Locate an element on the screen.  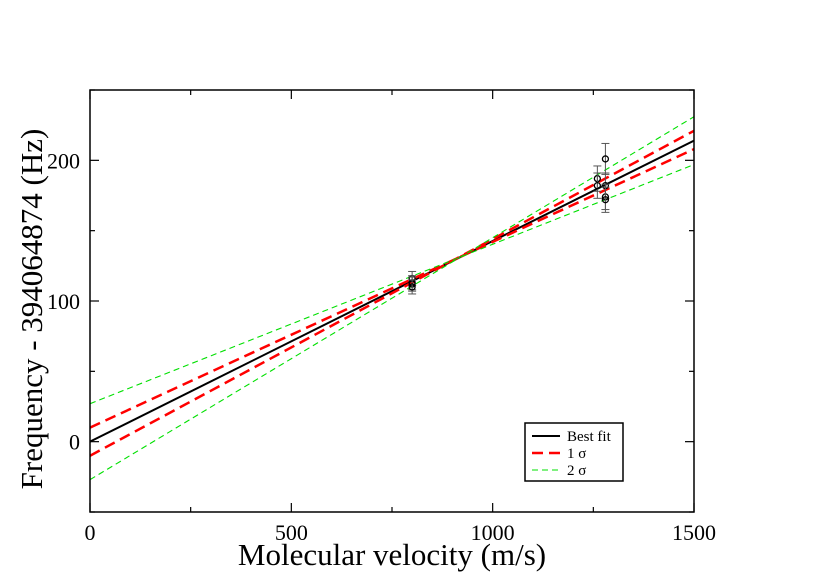
x-tick-label: 500 is located at coordinates (291, 532).